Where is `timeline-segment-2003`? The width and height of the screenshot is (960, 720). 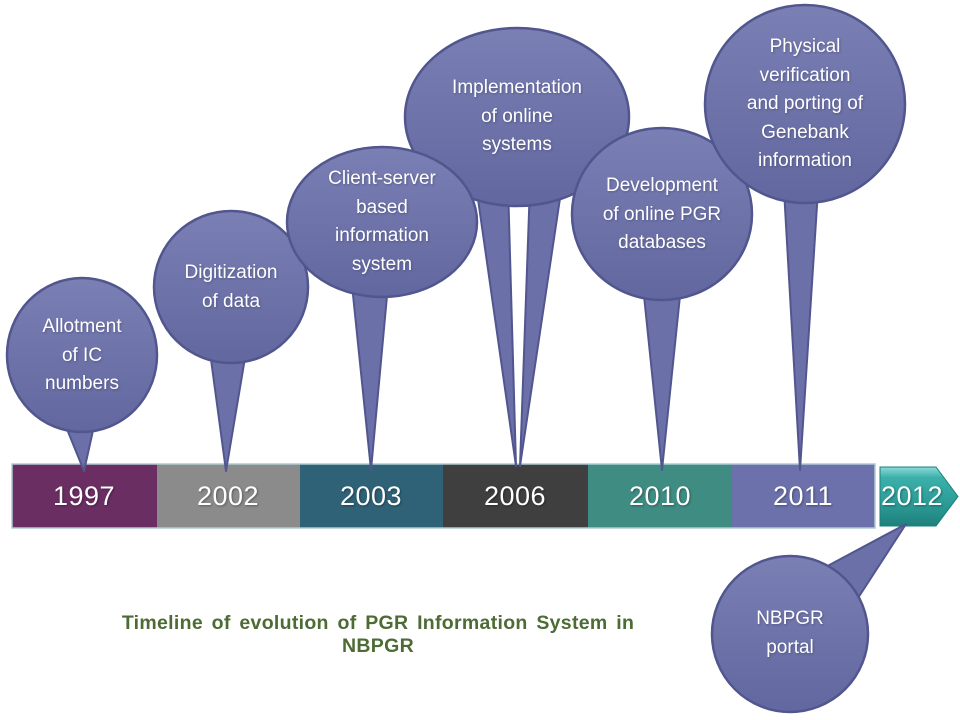 timeline-segment-2003 is located at coordinates (371, 496).